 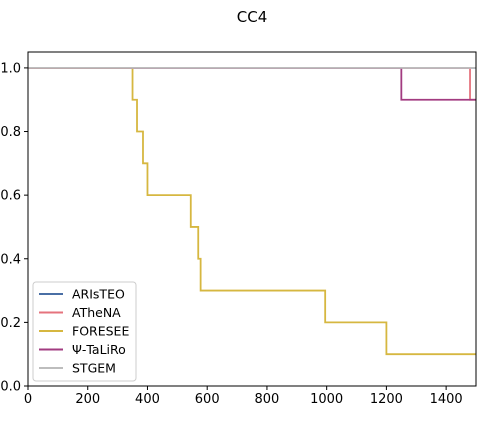 I want to click on series-line-athena, so click(x=252, y=84).